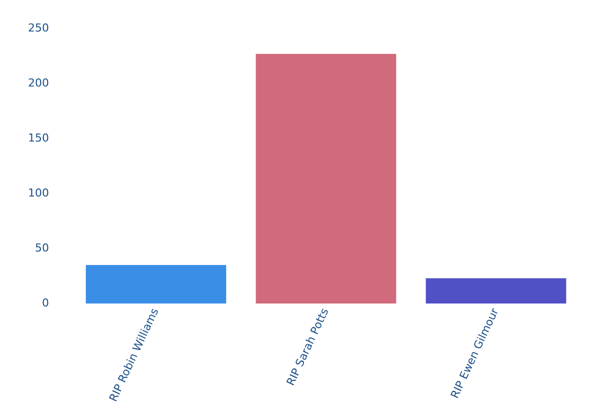 This screenshot has width=591, height=407. What do you see at coordinates (38, 137) in the screenshot?
I see `y-tick-label: 150` at bounding box center [38, 137].